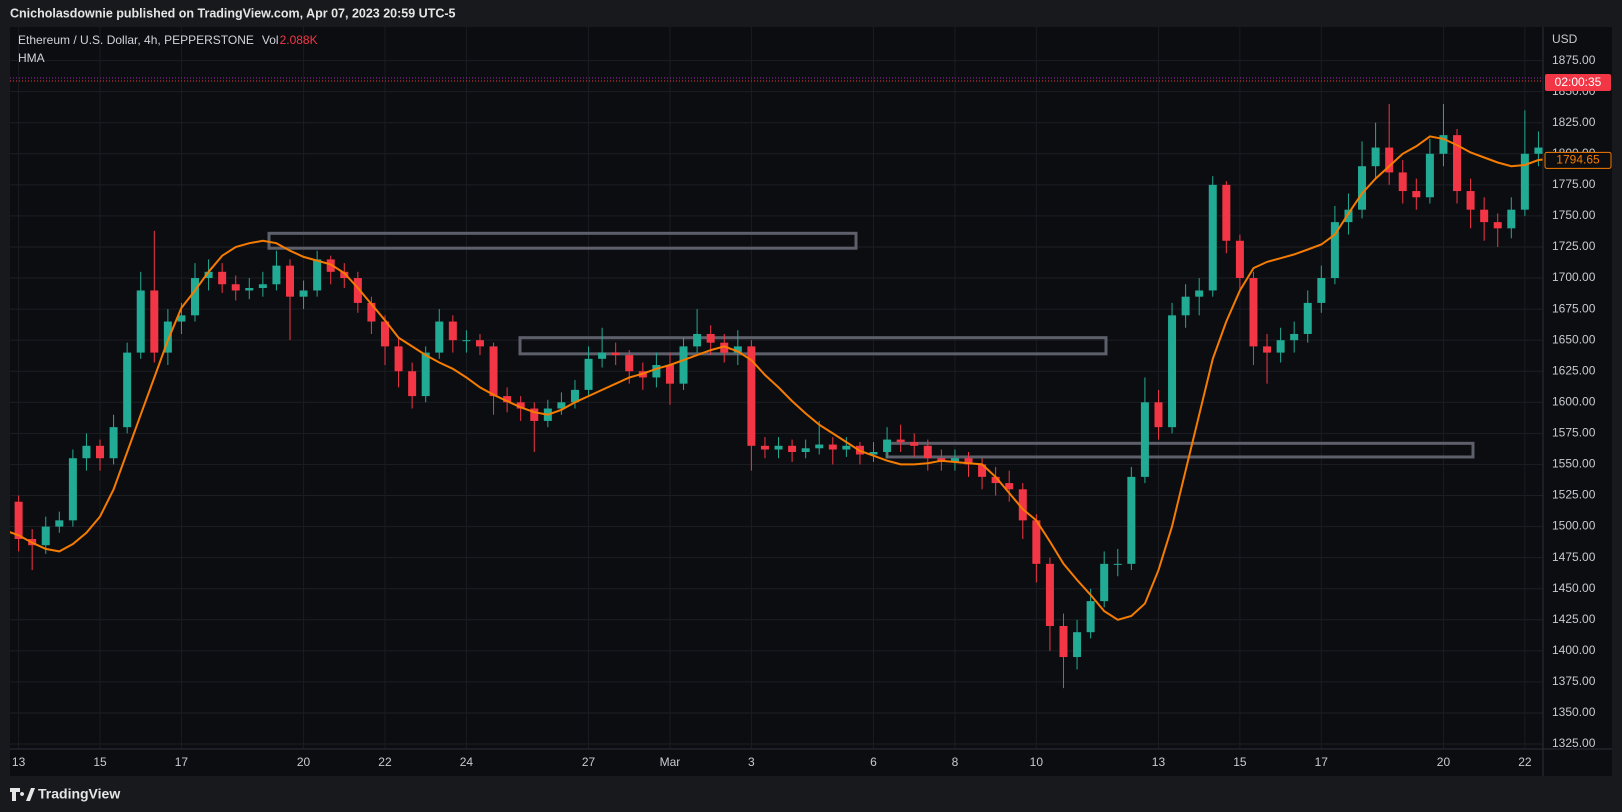 The height and width of the screenshot is (812, 1622). Describe the element at coordinates (136, 40) in the screenshot. I see `symbol-legend: Ethereum / U.S. Dollar, 4h, PEPPERSTONE` at that location.